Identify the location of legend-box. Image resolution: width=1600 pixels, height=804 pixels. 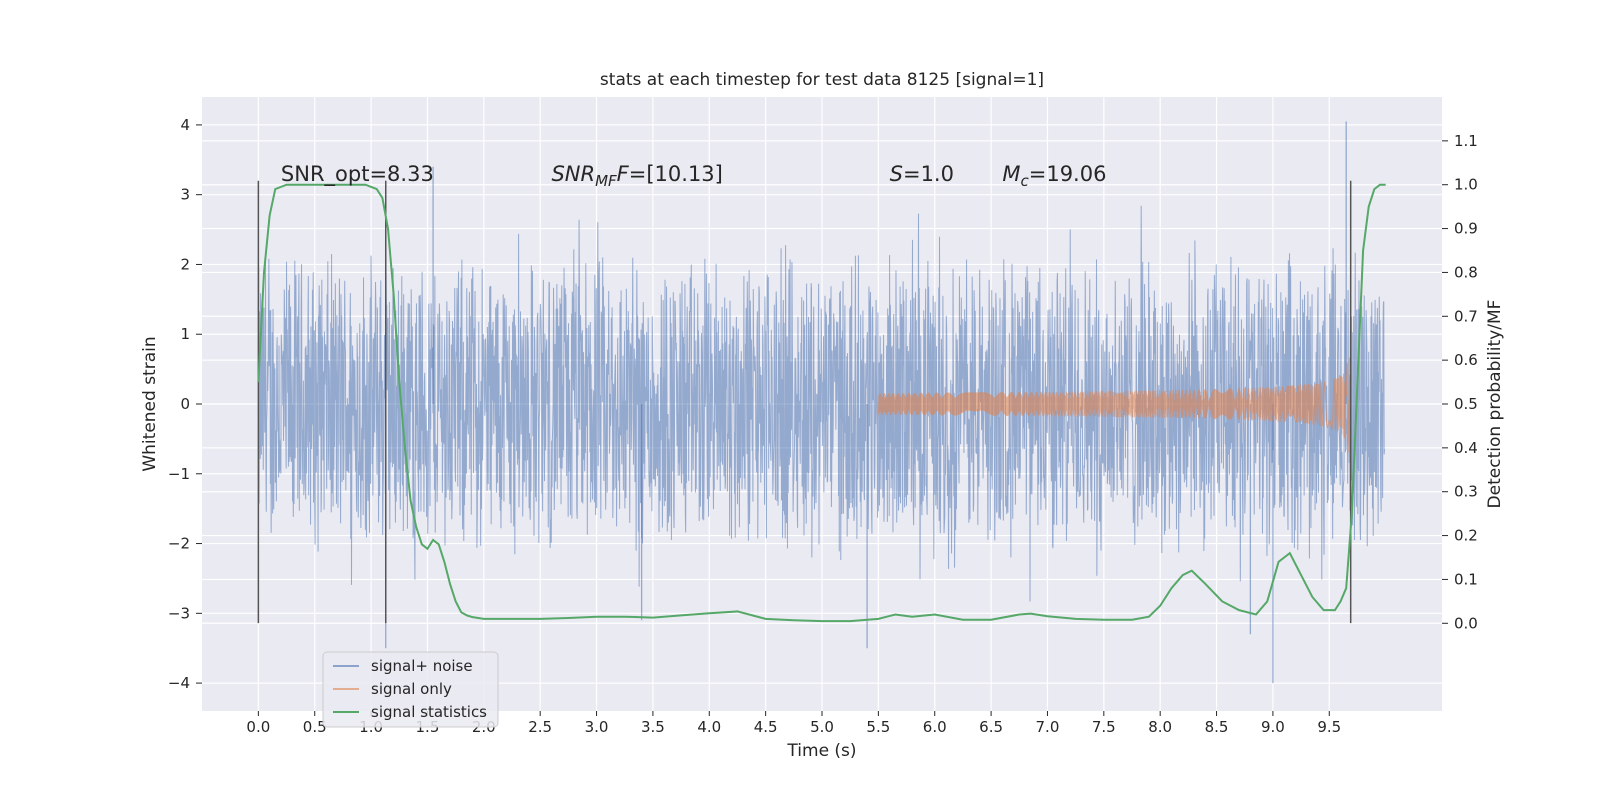
(410, 689).